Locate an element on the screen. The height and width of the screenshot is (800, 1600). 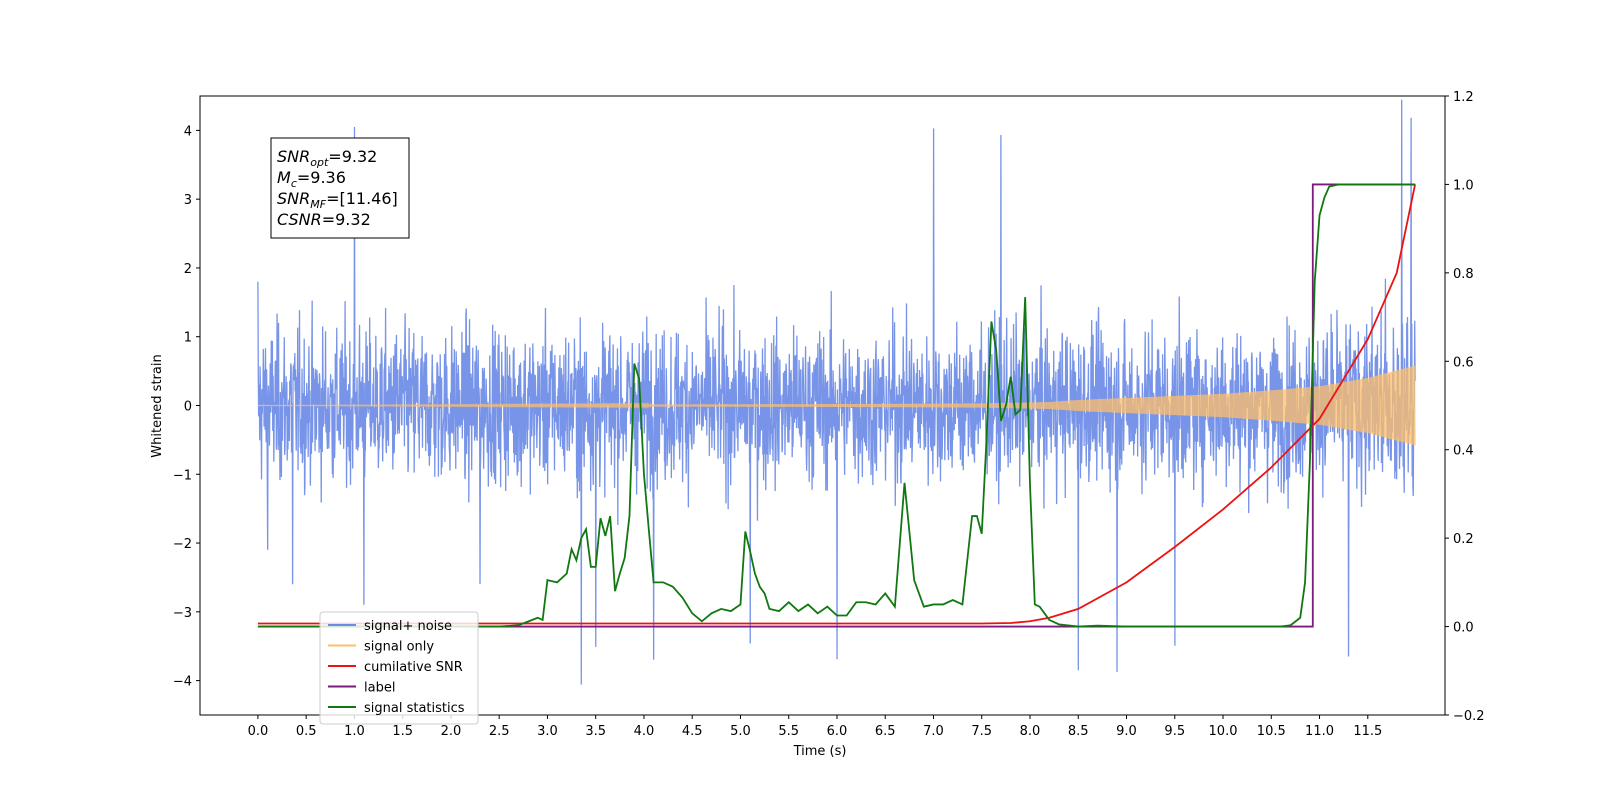
x-tick-label: 2.0 is located at coordinates (451, 731).